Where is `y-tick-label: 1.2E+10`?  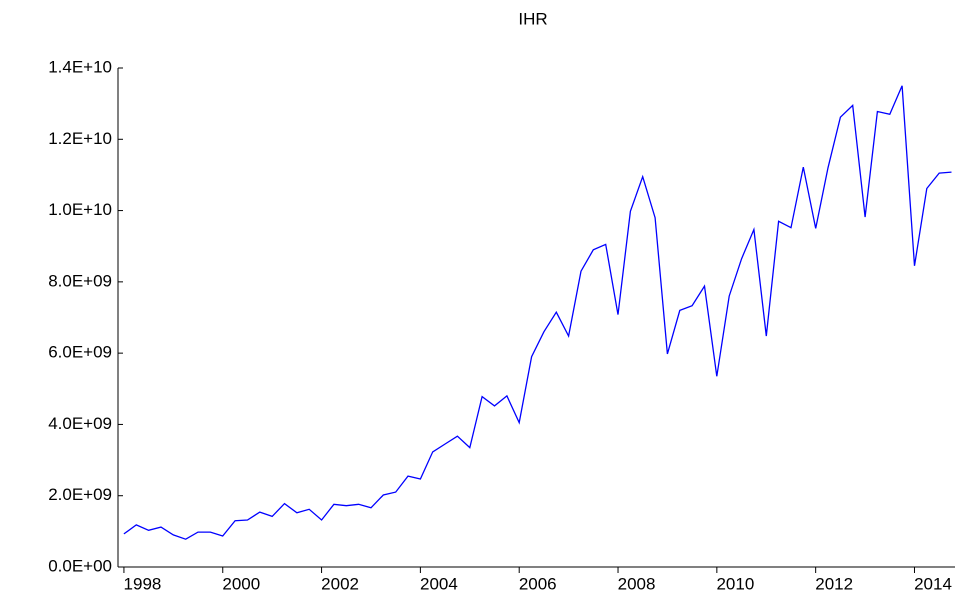
y-tick-label: 1.2E+10 is located at coordinates (80, 138).